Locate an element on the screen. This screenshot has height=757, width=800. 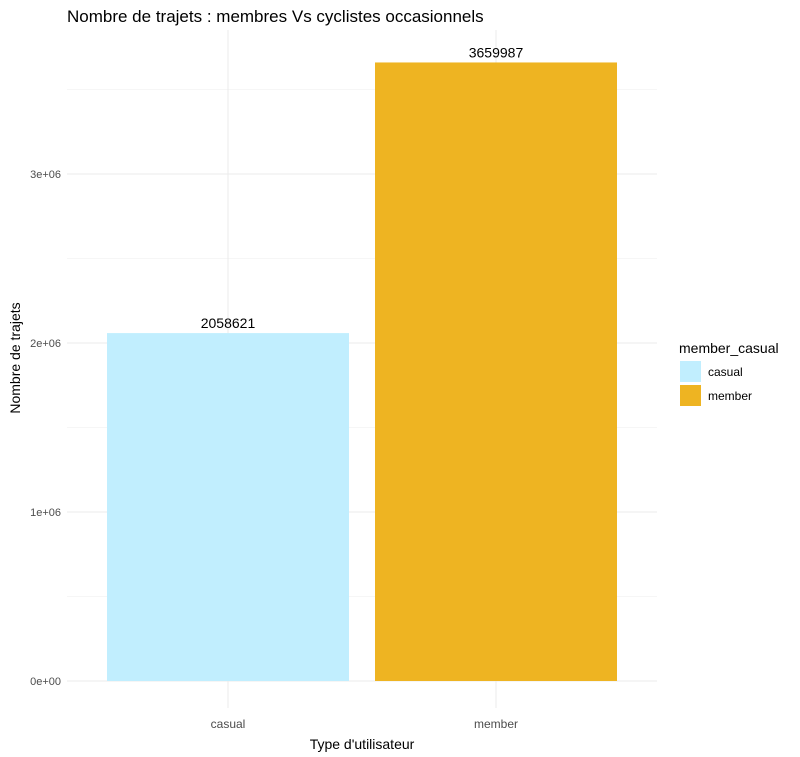
legend-title: member_casual is located at coordinates (729, 348).